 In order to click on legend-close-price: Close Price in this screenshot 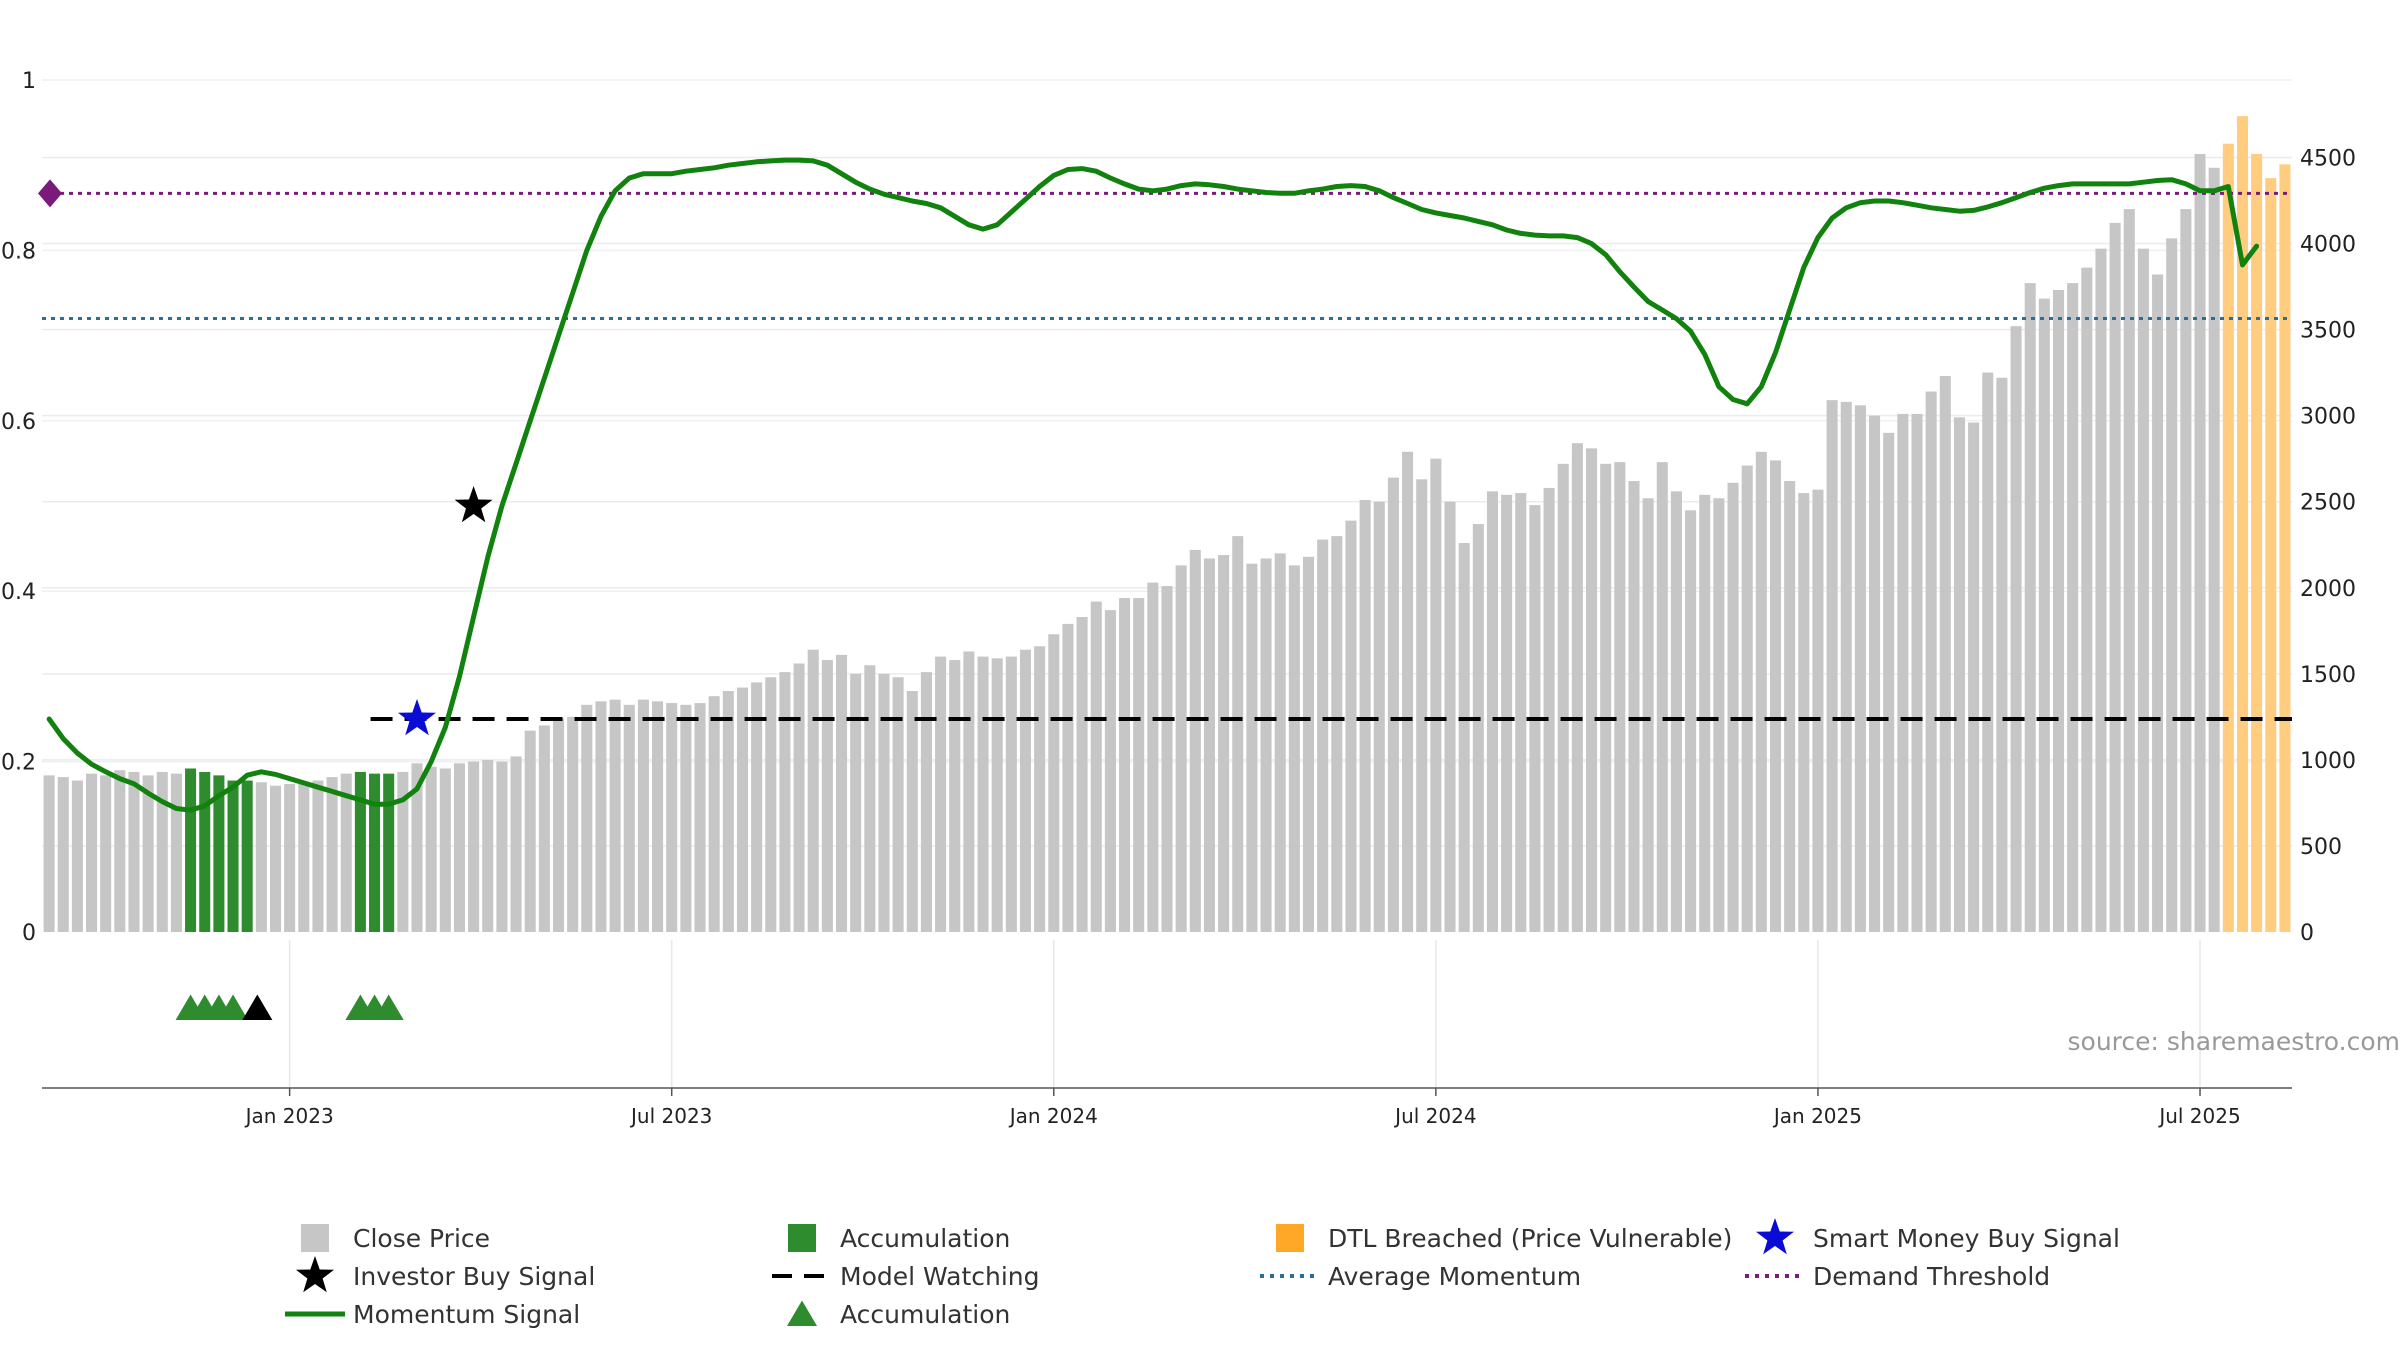, I will do `click(395, 1238)`.